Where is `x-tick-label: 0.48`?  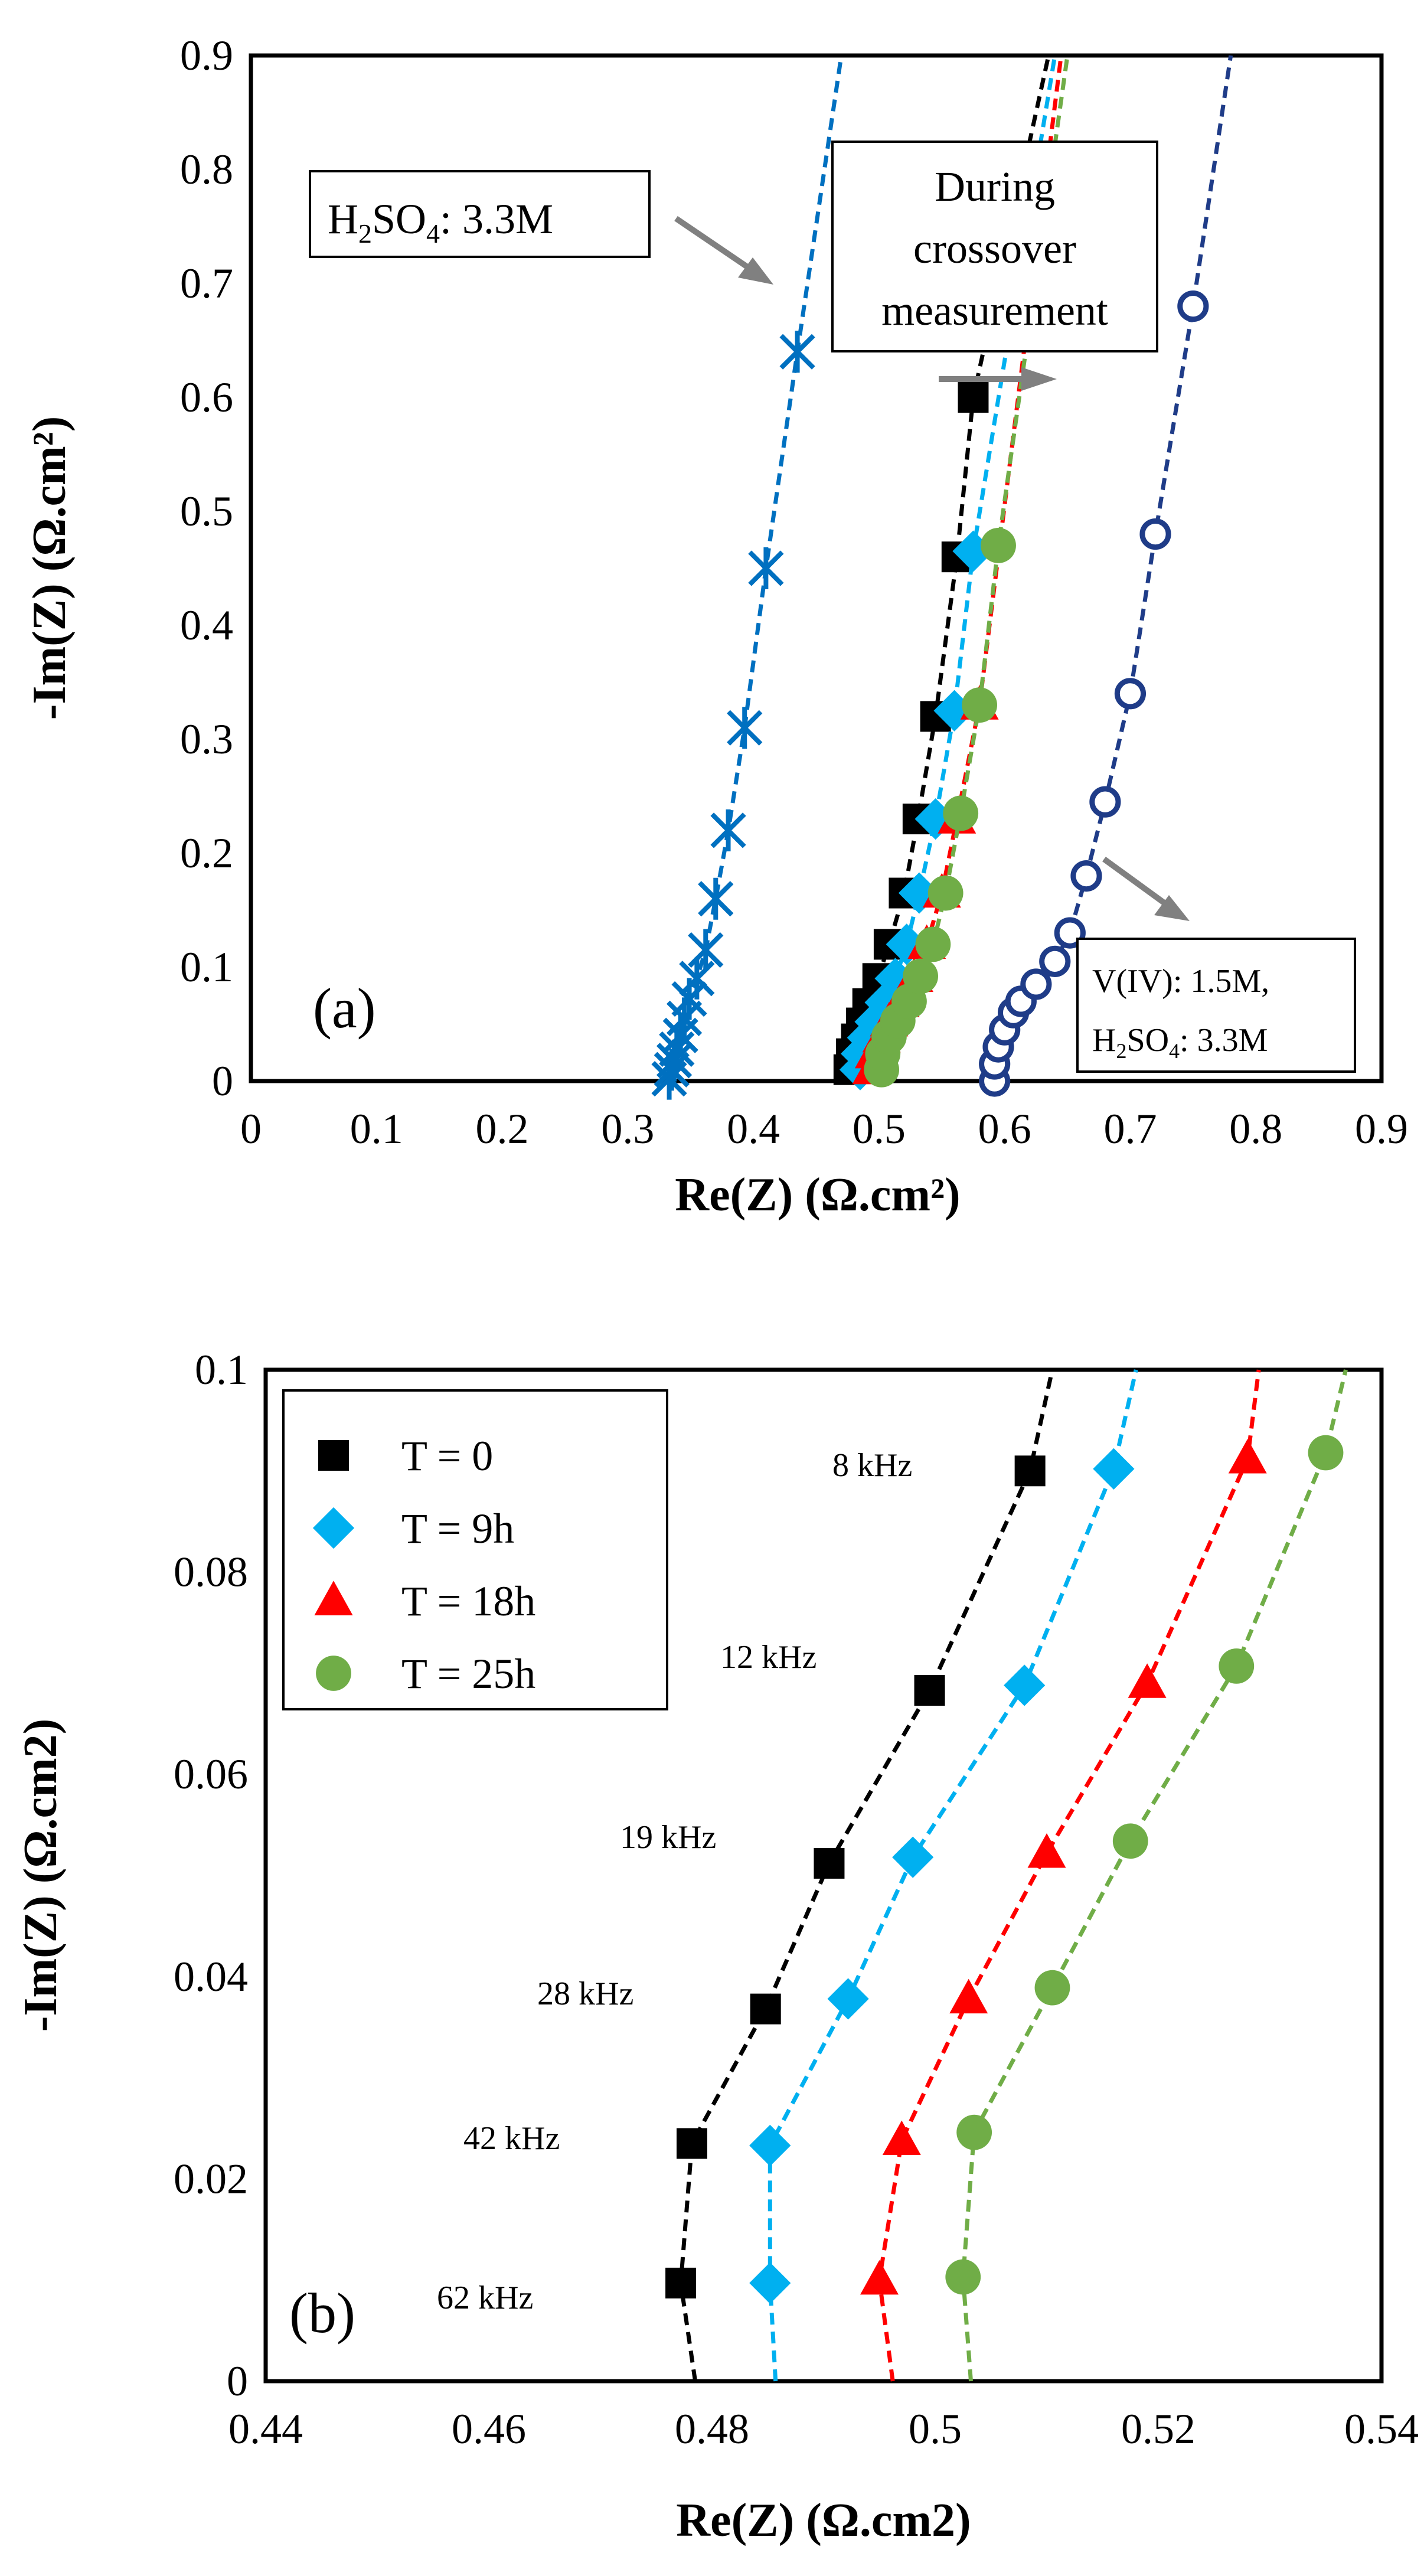
x-tick-label: 0.48 is located at coordinates (712, 2429).